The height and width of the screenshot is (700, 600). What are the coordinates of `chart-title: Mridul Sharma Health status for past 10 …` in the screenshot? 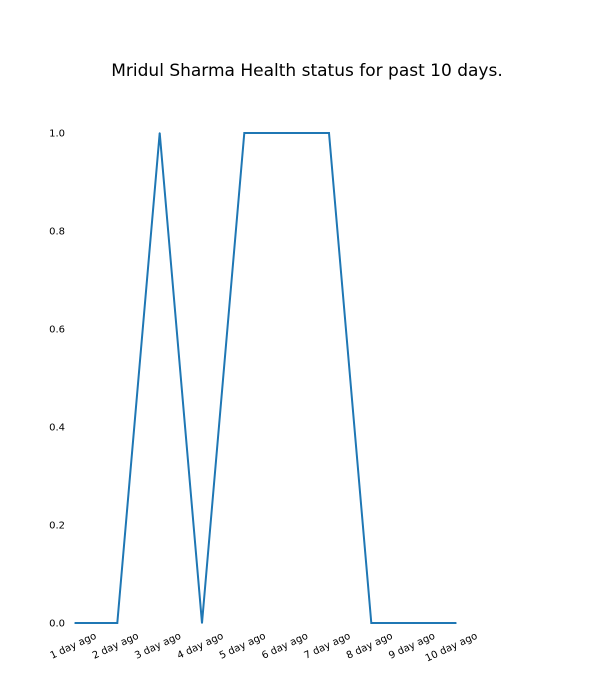 It's located at (306, 71).